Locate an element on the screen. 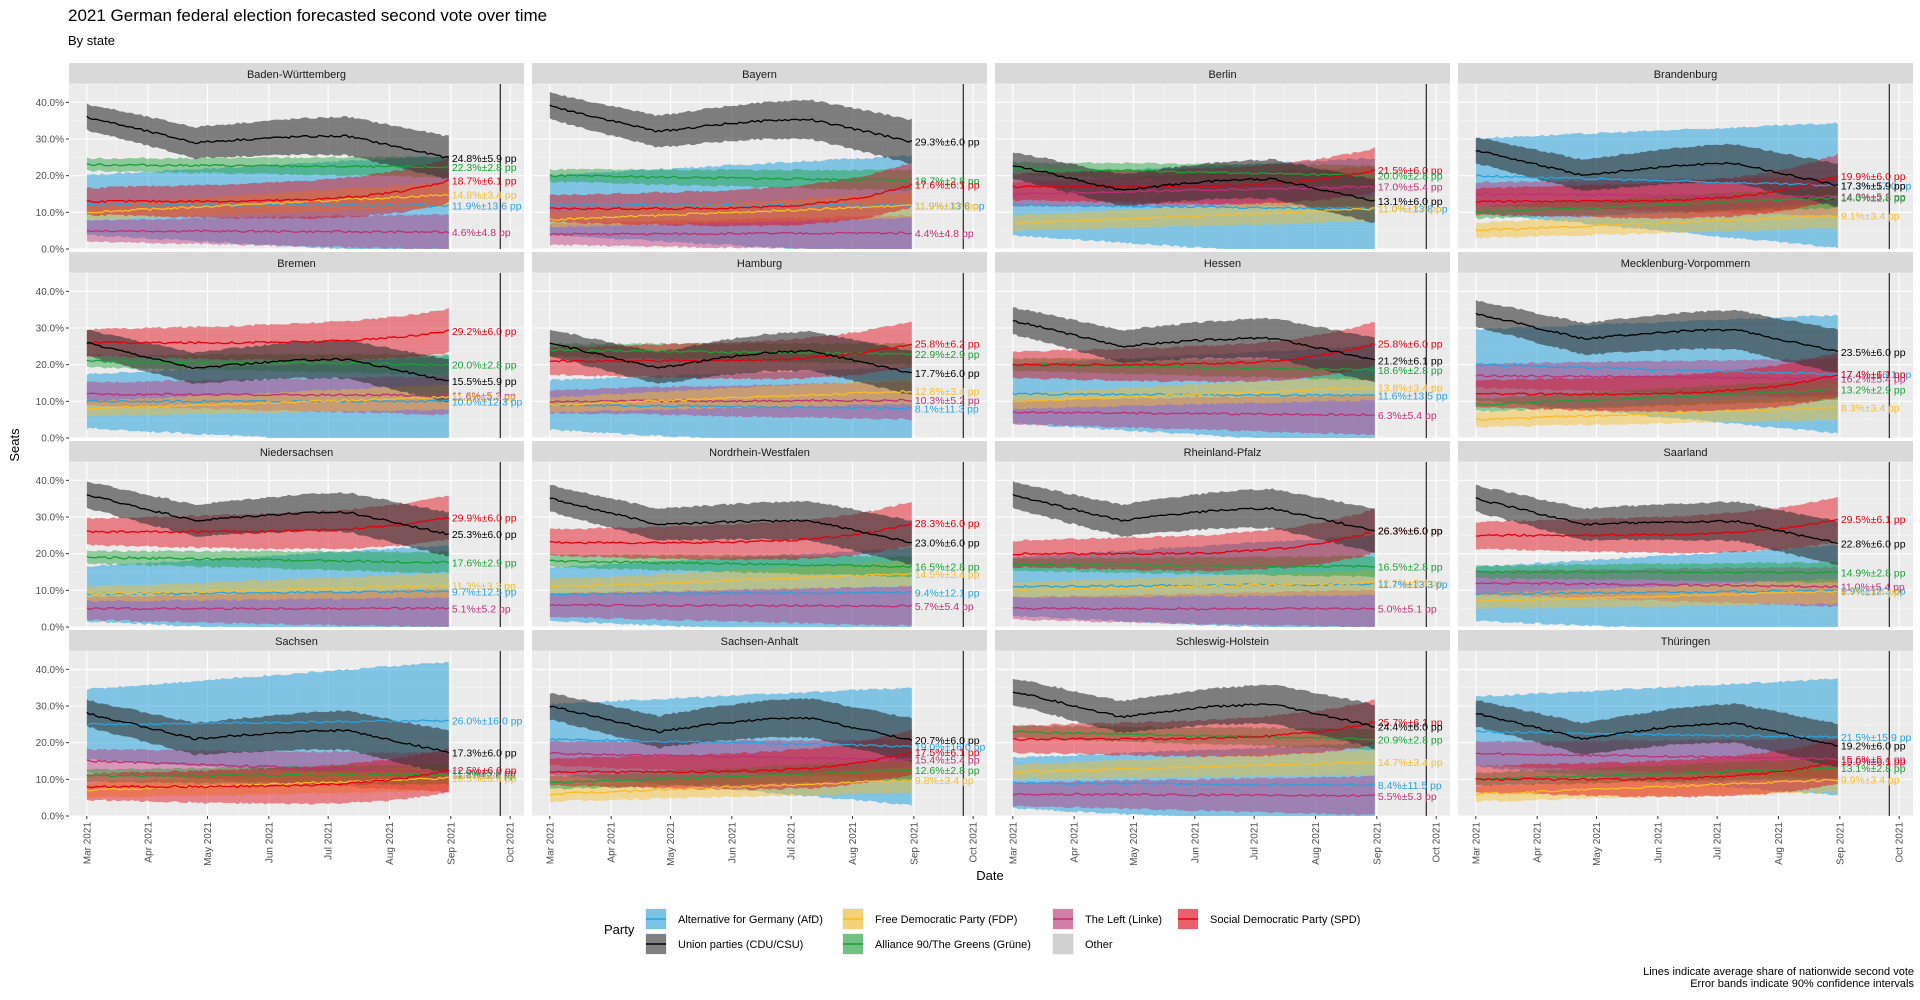 This screenshot has height=1000, width=1920. legend-label-spd: Social Democratic Party (SPD) is located at coordinates (1285, 920).